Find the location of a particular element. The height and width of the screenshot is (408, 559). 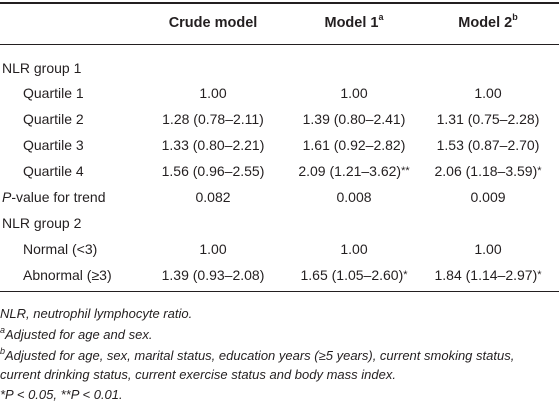

table-cell: 1.33 (0.80–2.21) is located at coordinates (213, 145).